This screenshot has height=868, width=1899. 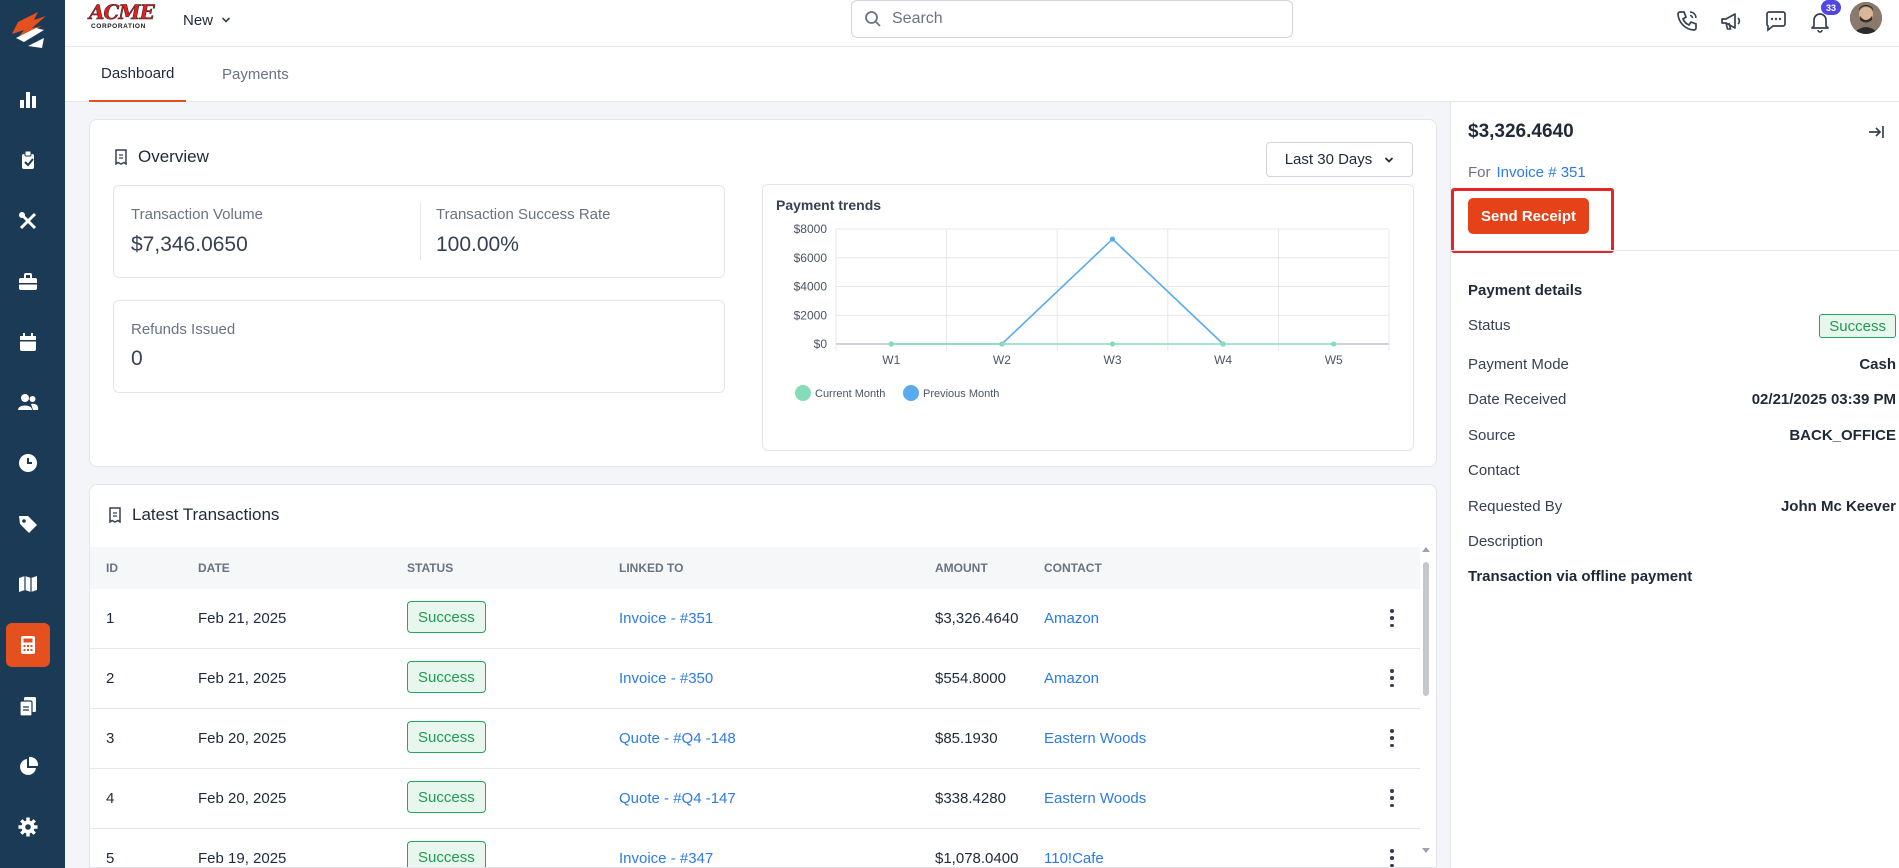 What do you see at coordinates (1492, 435) in the screenshot?
I see `source-label: Source` at bounding box center [1492, 435].